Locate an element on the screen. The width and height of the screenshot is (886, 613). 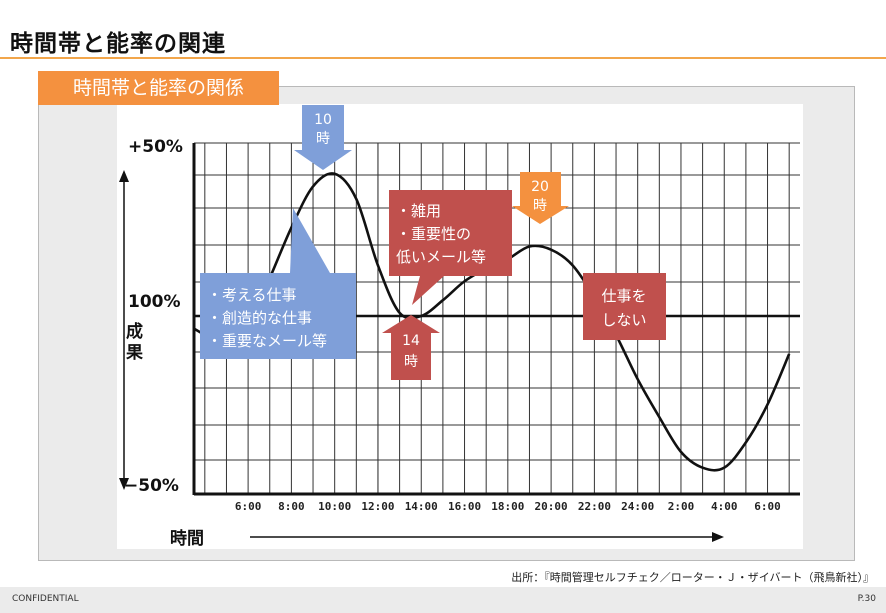
x-tick-label: 14:00 is located at coordinates (421, 506).